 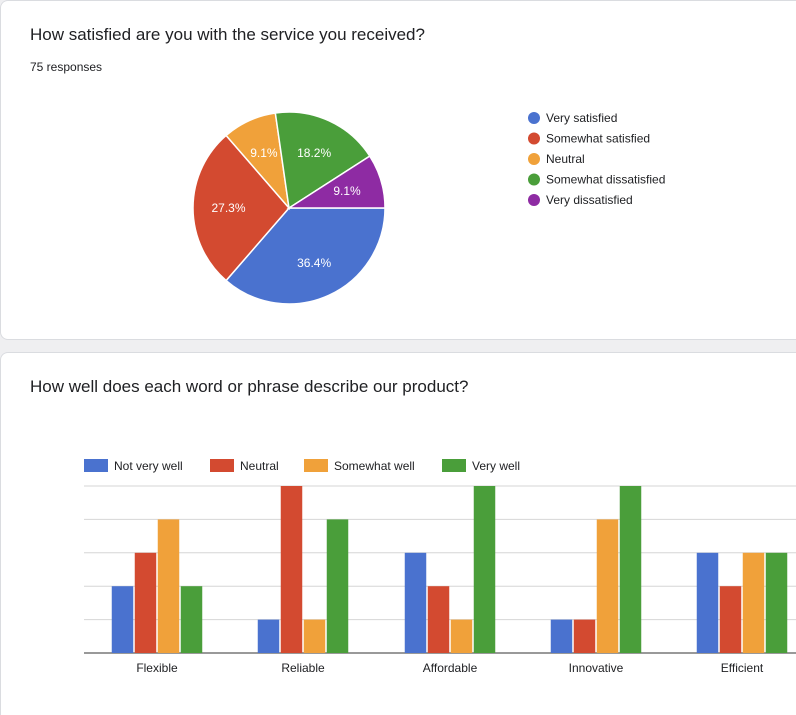 I want to click on legend-label: Very dissatisfied, so click(x=589, y=200).